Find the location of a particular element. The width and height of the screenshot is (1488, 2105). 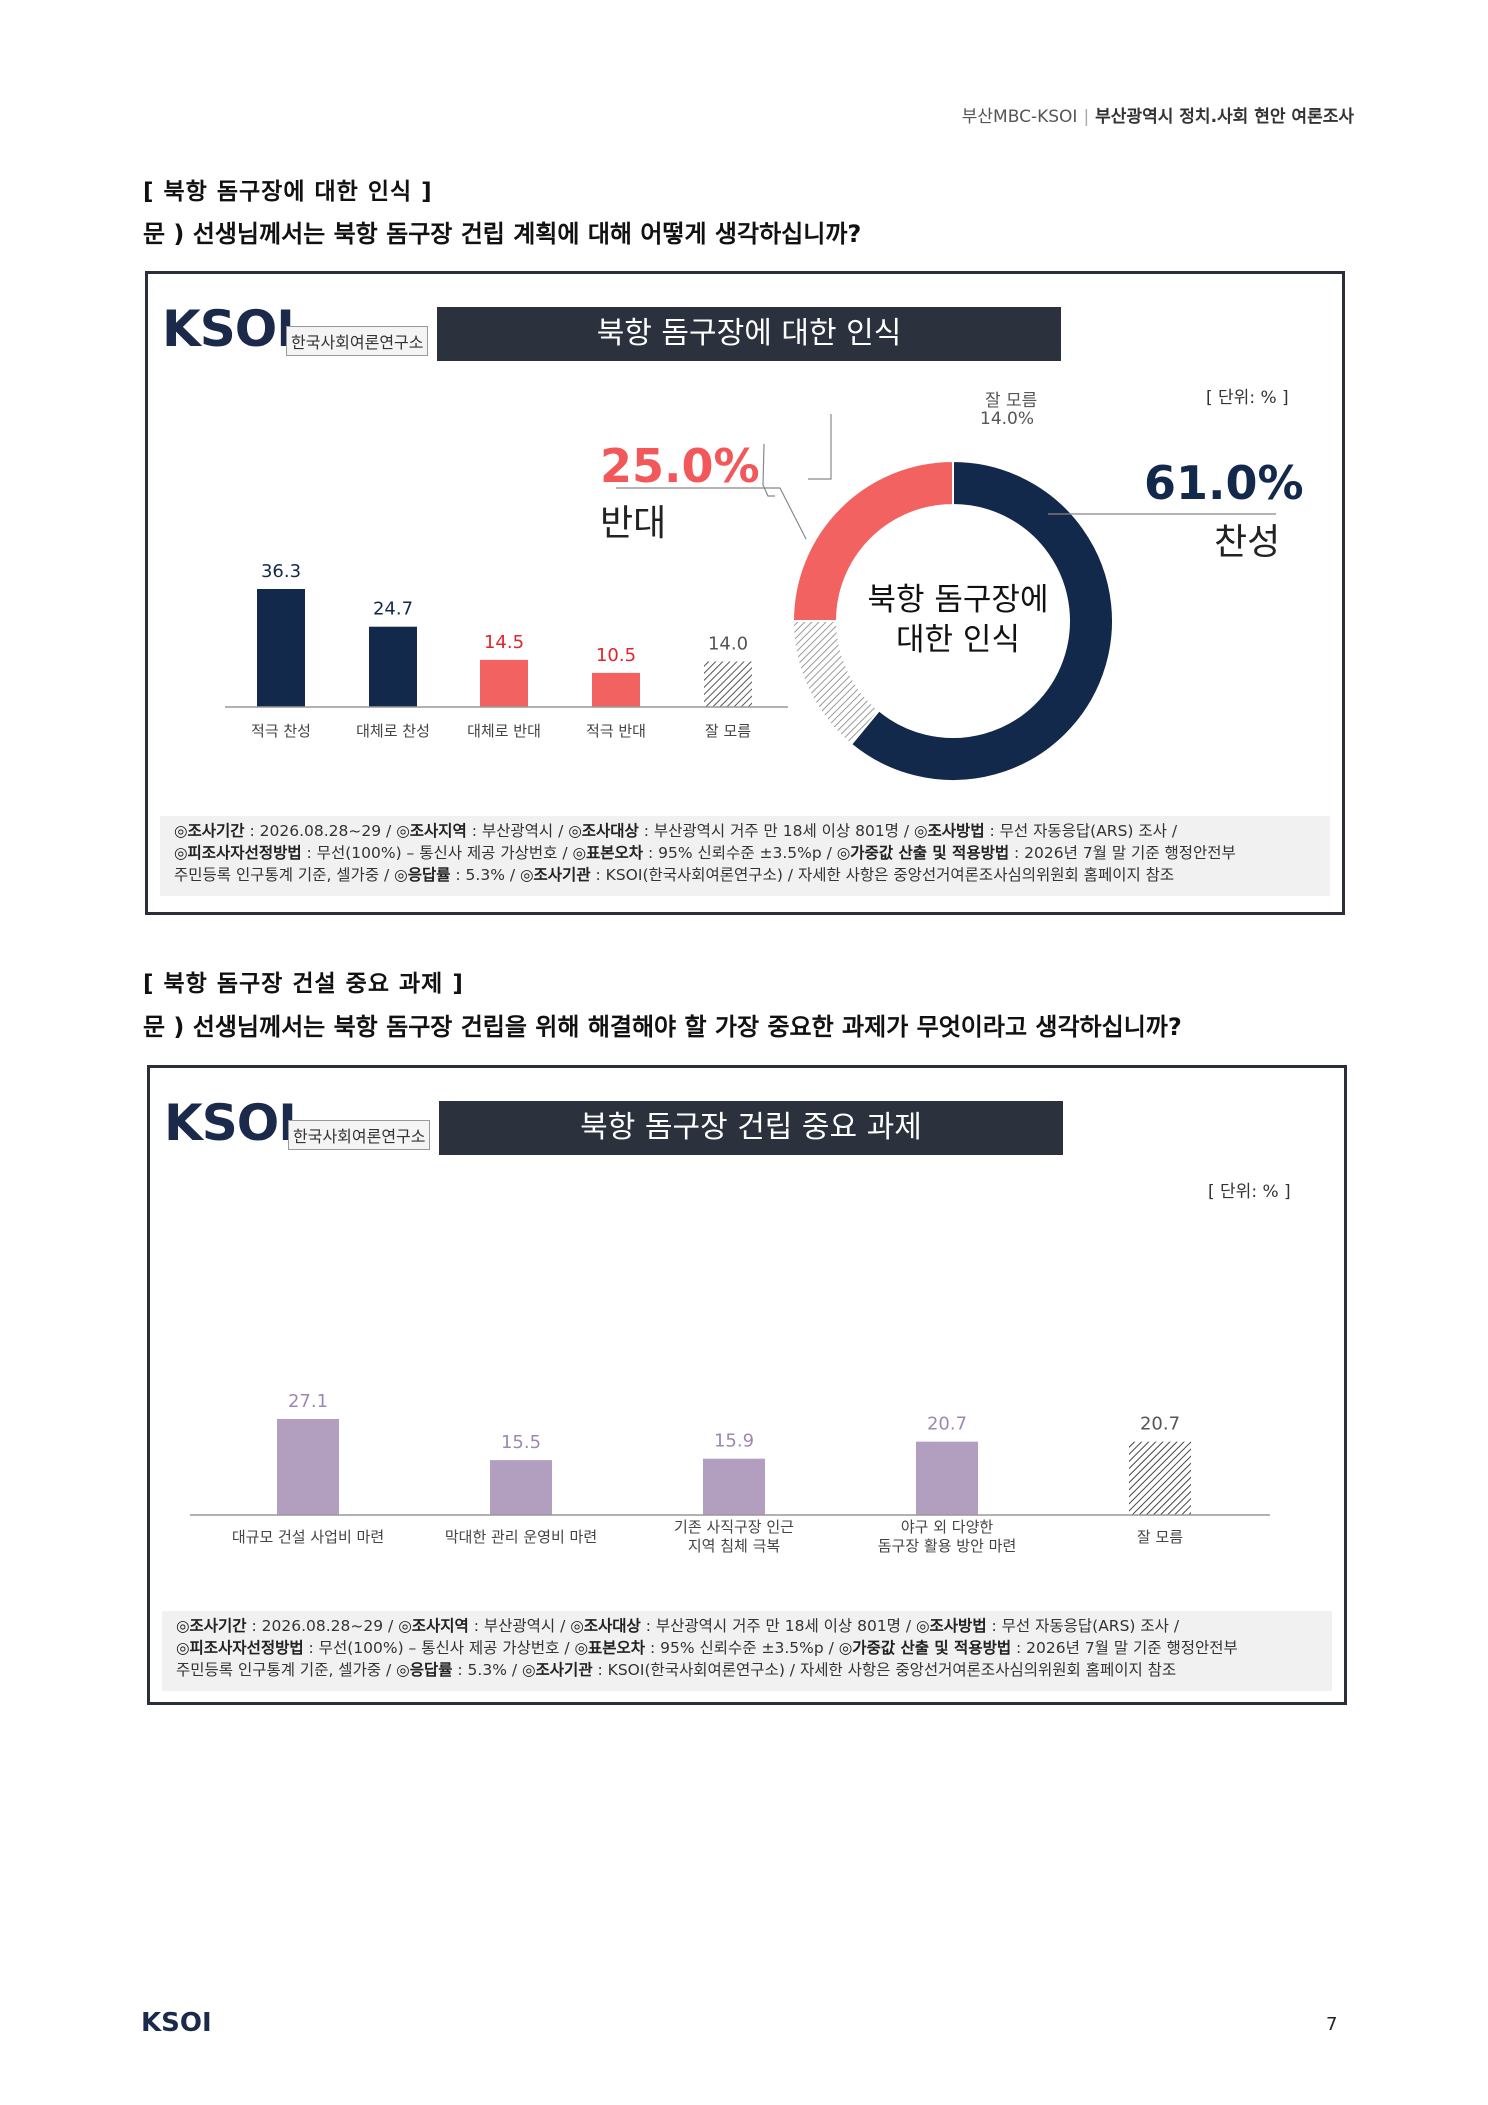

bar-category-label: 돔구장 활용 방안 마련 is located at coordinates (947, 1546).